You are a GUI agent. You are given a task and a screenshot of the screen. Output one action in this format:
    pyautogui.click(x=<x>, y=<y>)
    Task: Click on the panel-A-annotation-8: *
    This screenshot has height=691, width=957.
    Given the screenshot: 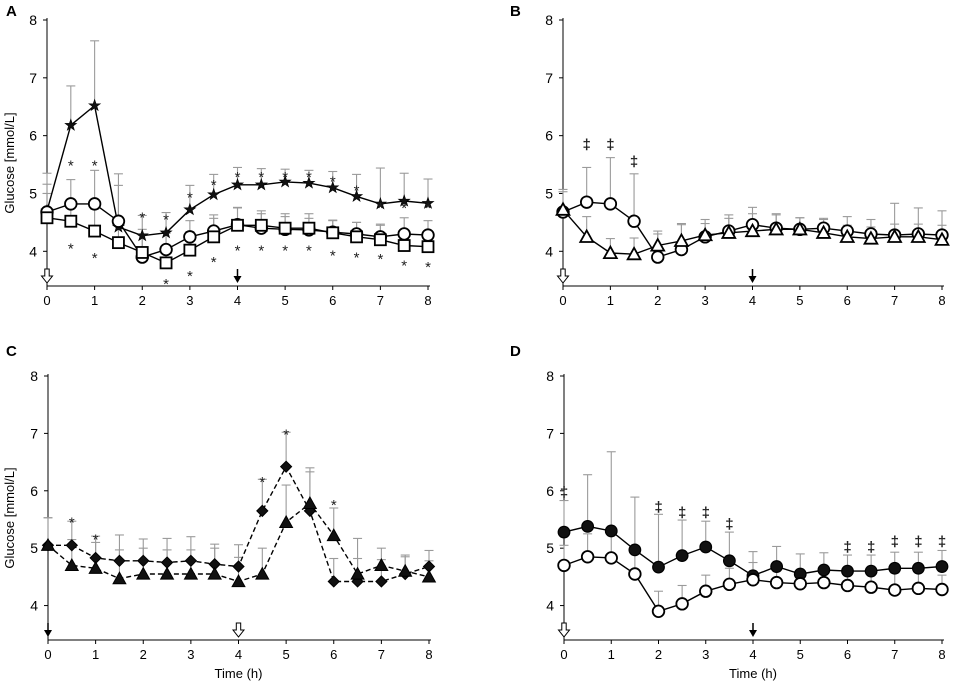 What is the action you would take?
    pyautogui.click(x=285, y=177)
    